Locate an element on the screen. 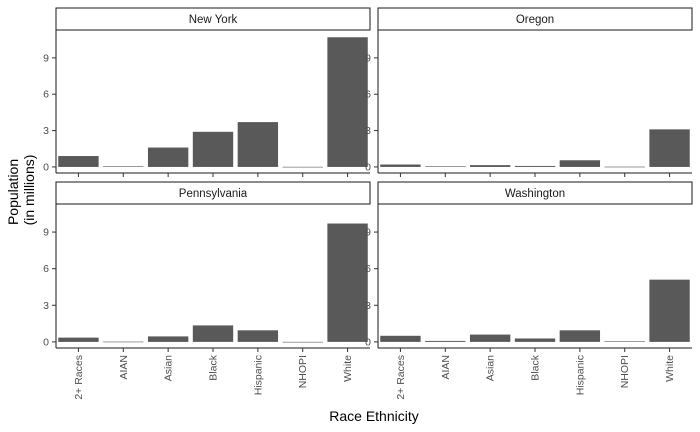 Image resolution: width=700 pixels, height=432 pixels. x-axis-title: Race Ethnicity is located at coordinates (373, 416).